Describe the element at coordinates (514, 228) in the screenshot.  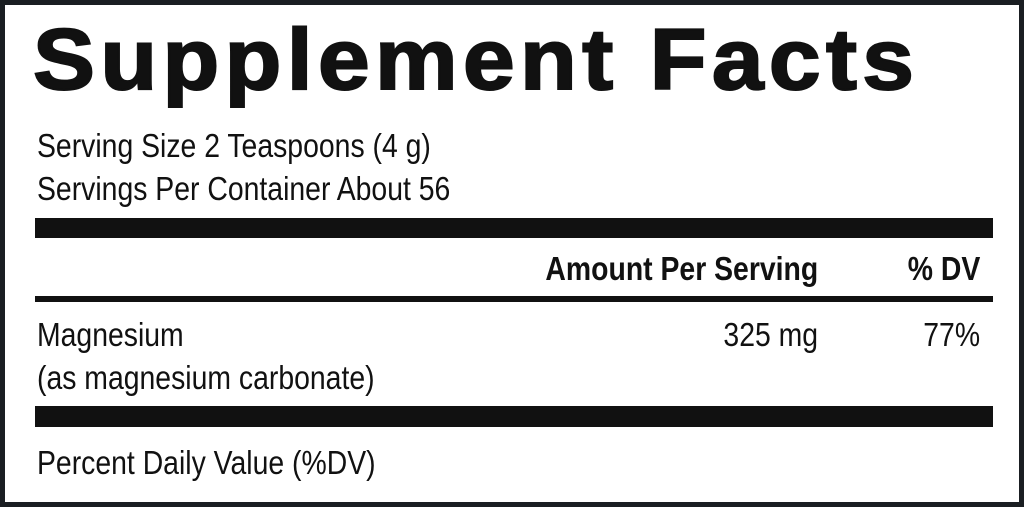
I see `thick-divider` at that location.